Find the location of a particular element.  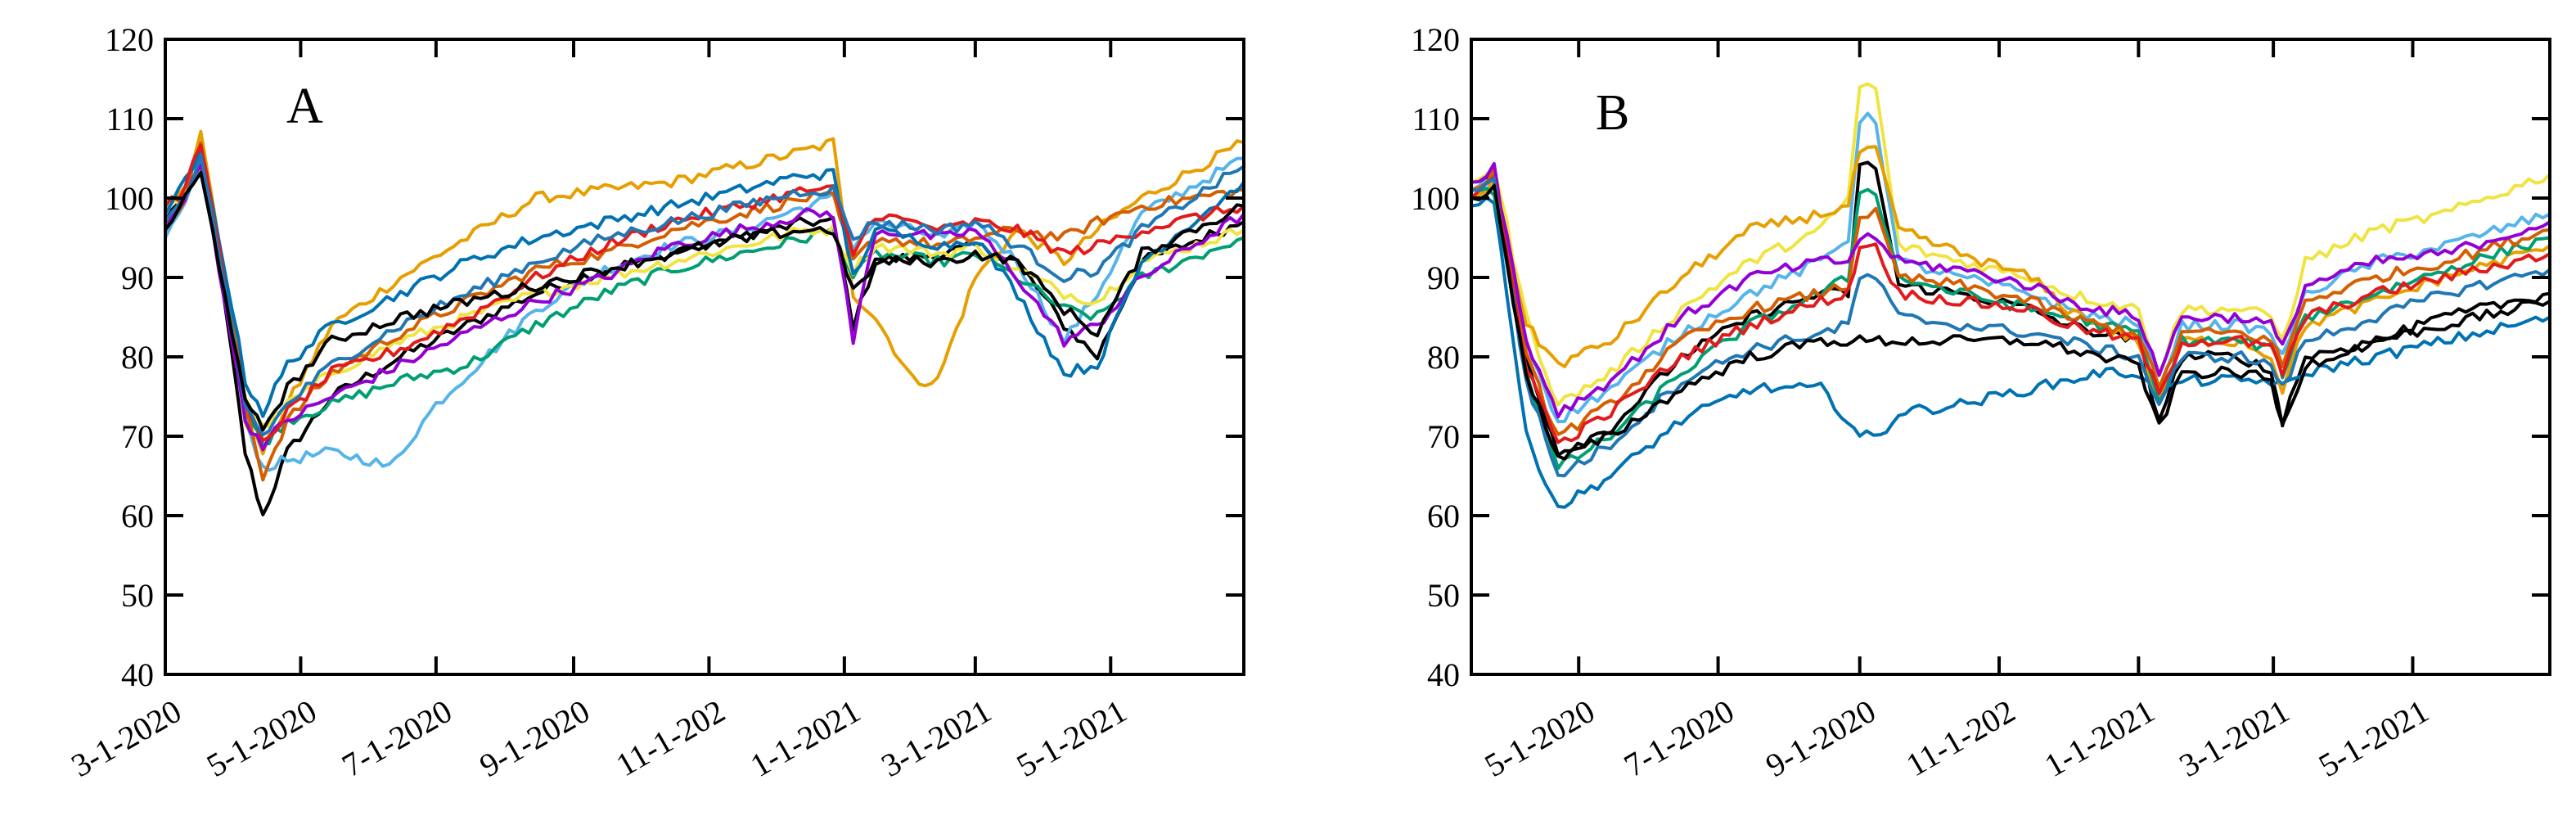

panel-a-xtick-label: 5-1-2021 is located at coordinates (1072, 738).